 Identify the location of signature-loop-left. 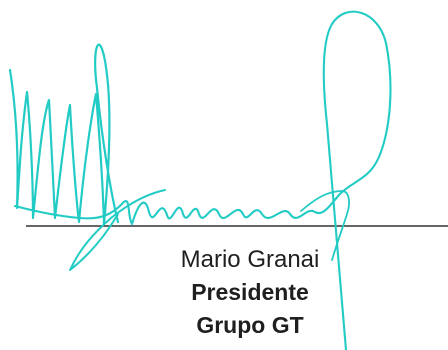
(64, 134).